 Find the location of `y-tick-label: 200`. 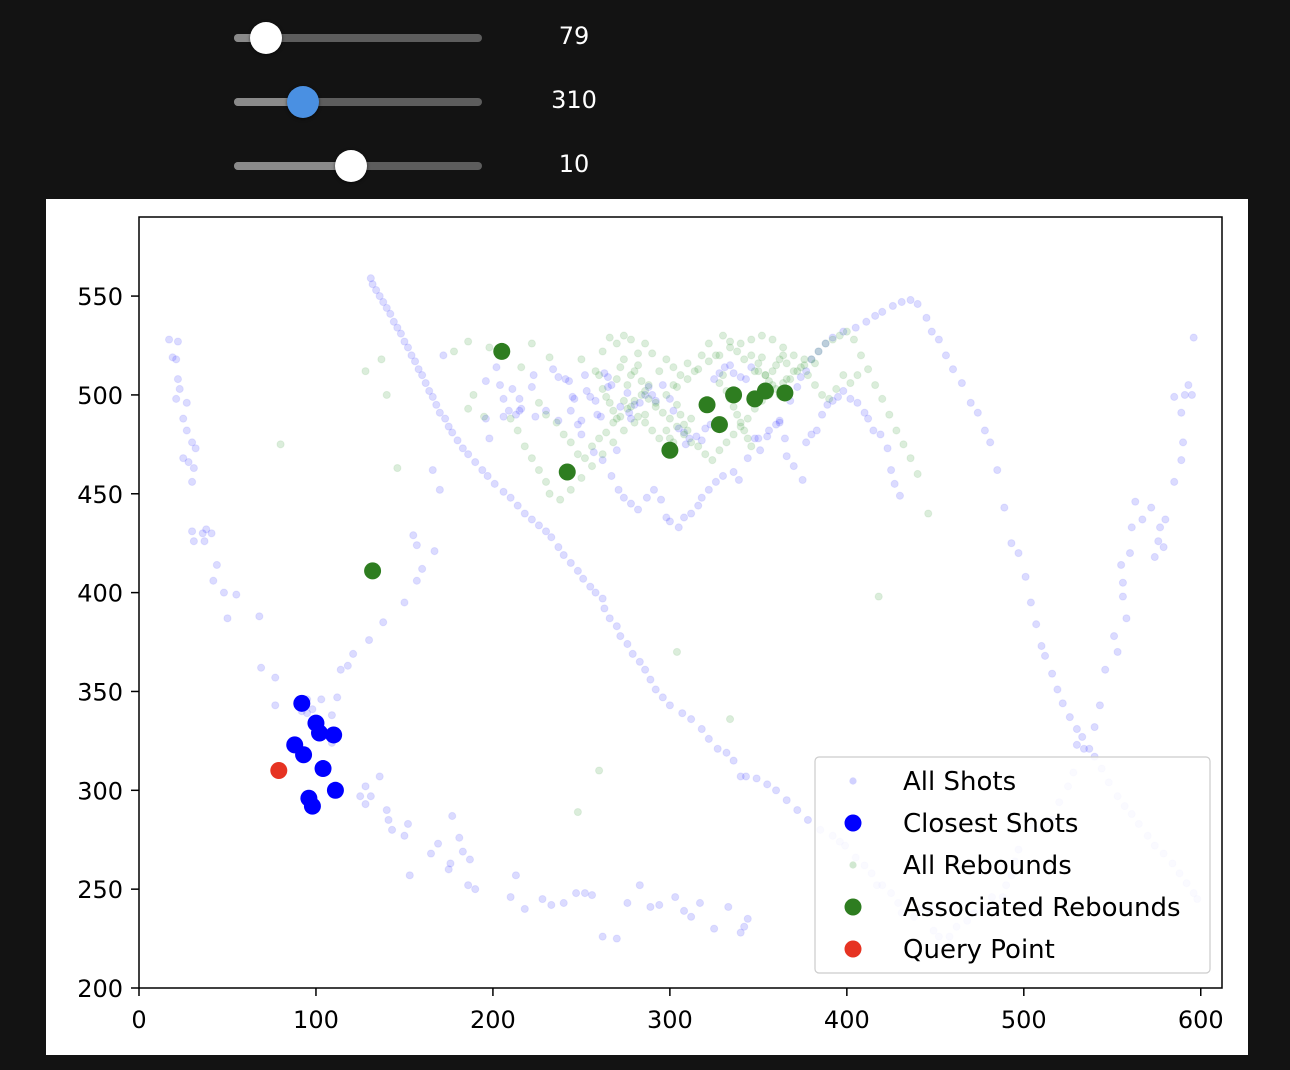

y-tick-label: 200 is located at coordinates (100, 989).